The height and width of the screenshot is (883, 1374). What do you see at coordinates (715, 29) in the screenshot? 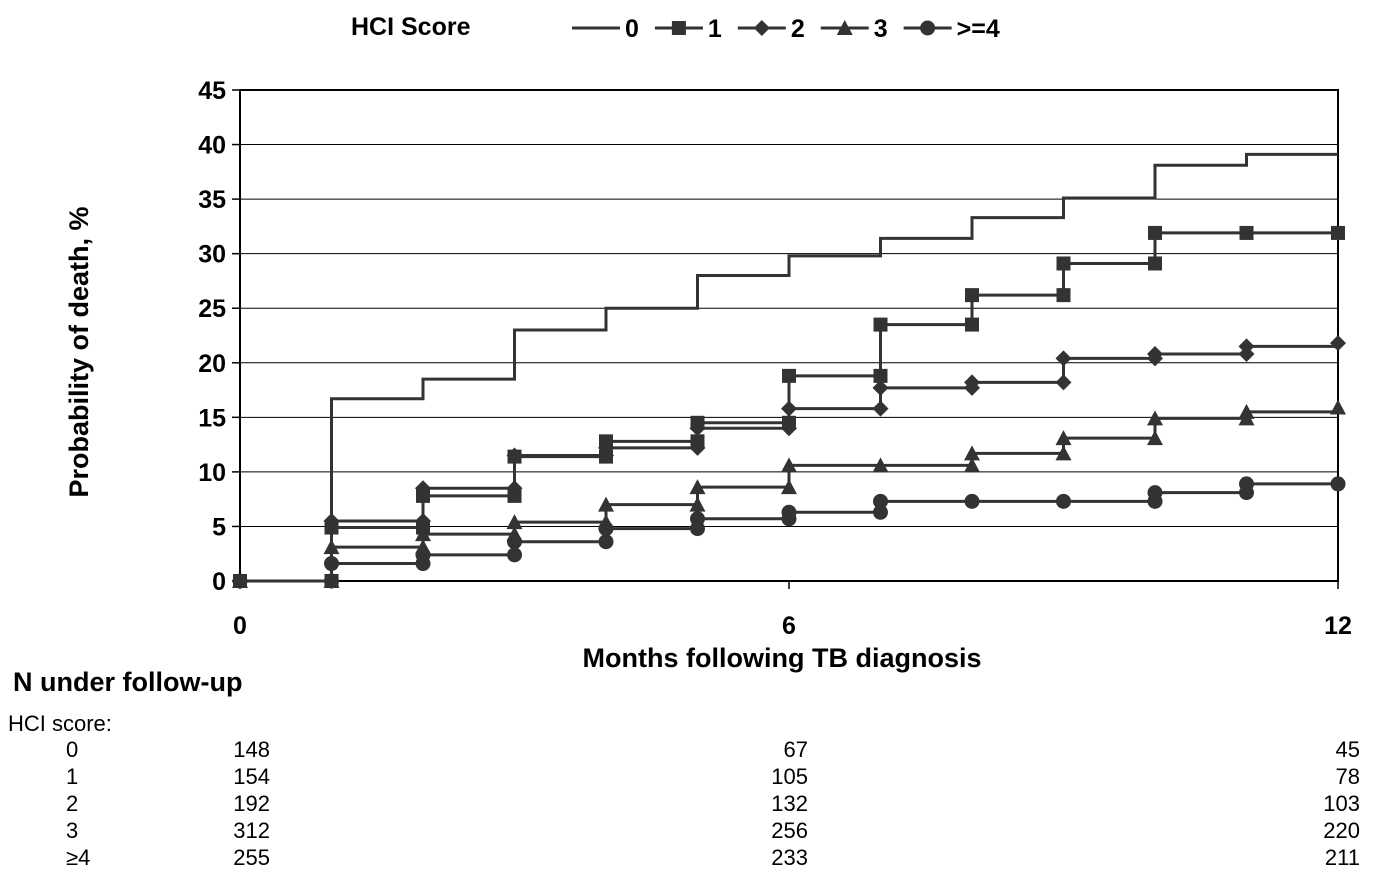
I see `legend-label: 1` at bounding box center [715, 29].